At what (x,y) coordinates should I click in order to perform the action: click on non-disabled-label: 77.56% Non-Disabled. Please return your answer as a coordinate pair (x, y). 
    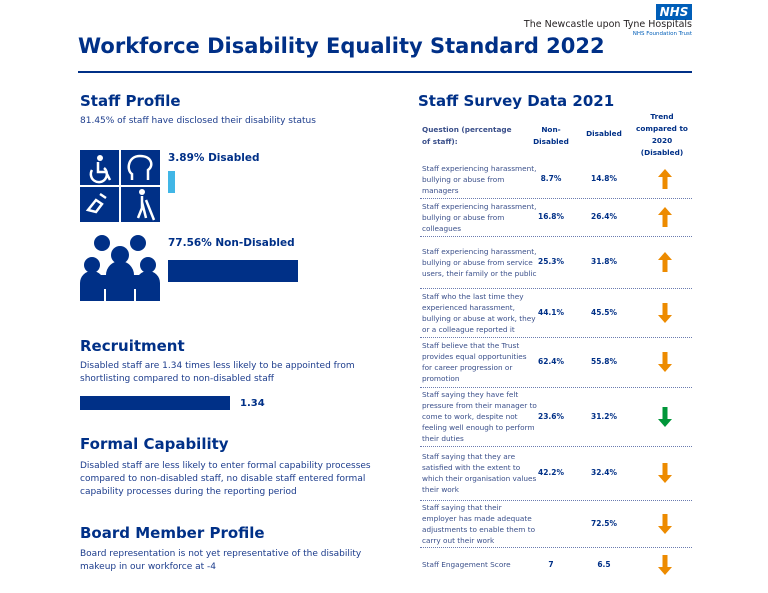
    Looking at the image, I should click on (231, 243).